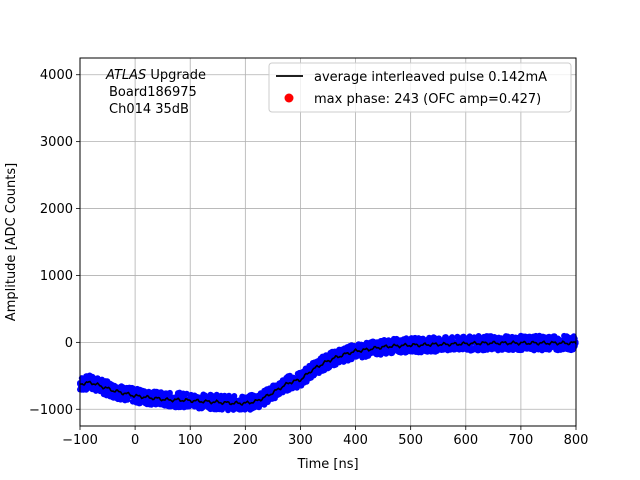 This screenshot has height=480, width=640. I want to click on legend-entry-max-phase: max phase: 243 (OFC amp=0.427), so click(427, 99).